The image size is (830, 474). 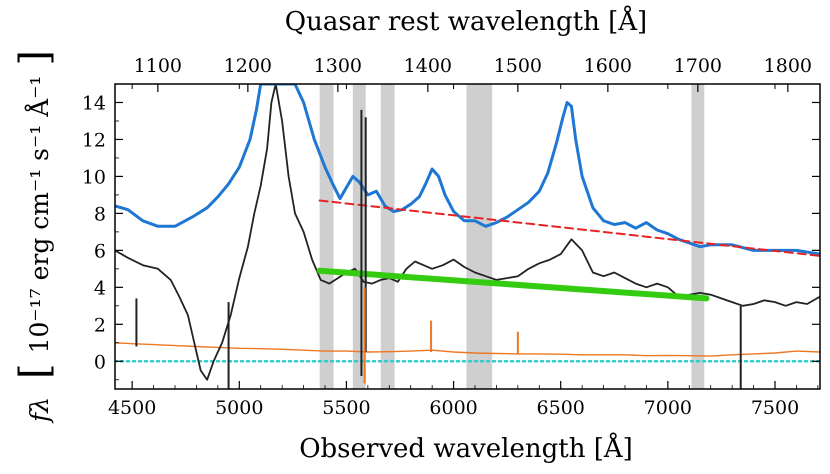 What do you see at coordinates (35, 371) in the screenshot?
I see `y-axis-bracket-open: [` at bounding box center [35, 371].